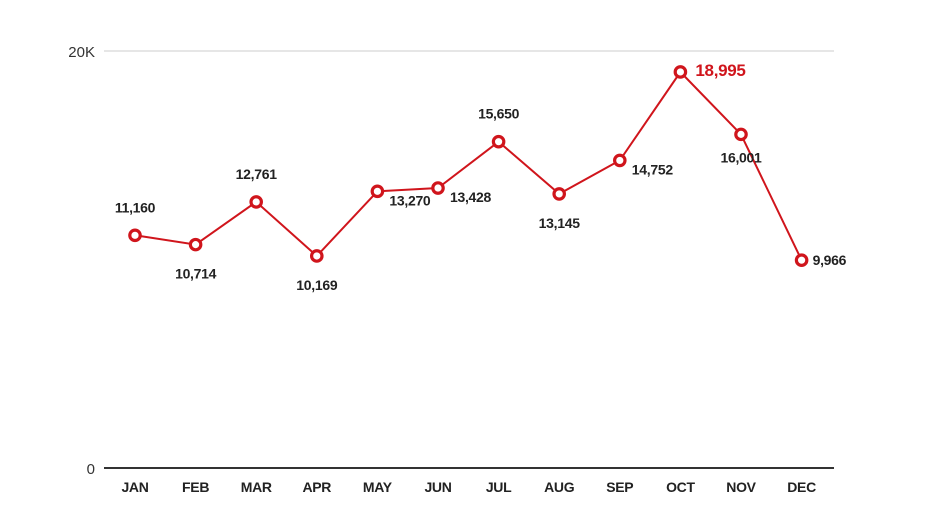 Image resolution: width=938 pixels, height=521 pixels. I want to click on x-tick-label: AUG, so click(559, 487).